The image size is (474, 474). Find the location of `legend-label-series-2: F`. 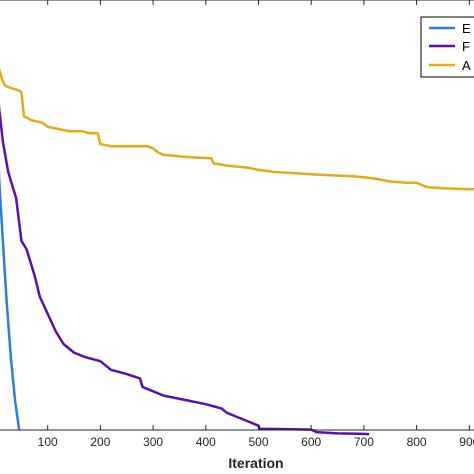

legend-label-series-2: F is located at coordinates (466, 46).